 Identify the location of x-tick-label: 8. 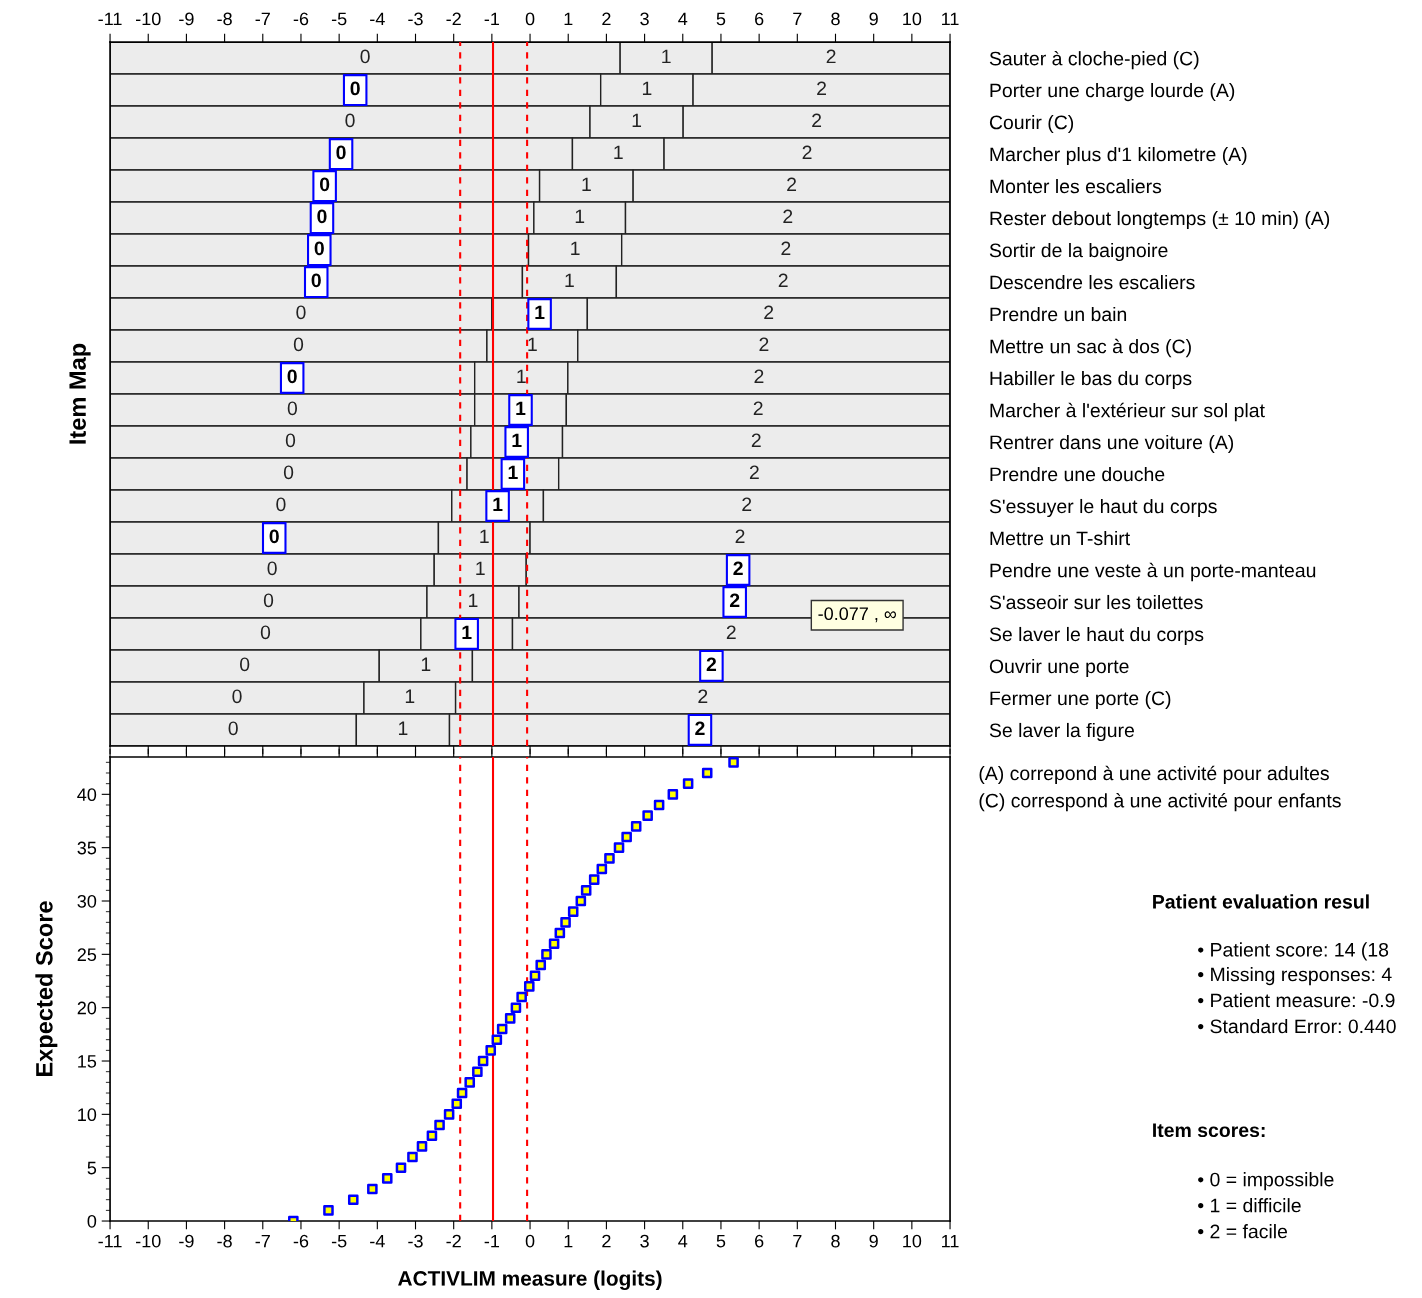
(835, 19).